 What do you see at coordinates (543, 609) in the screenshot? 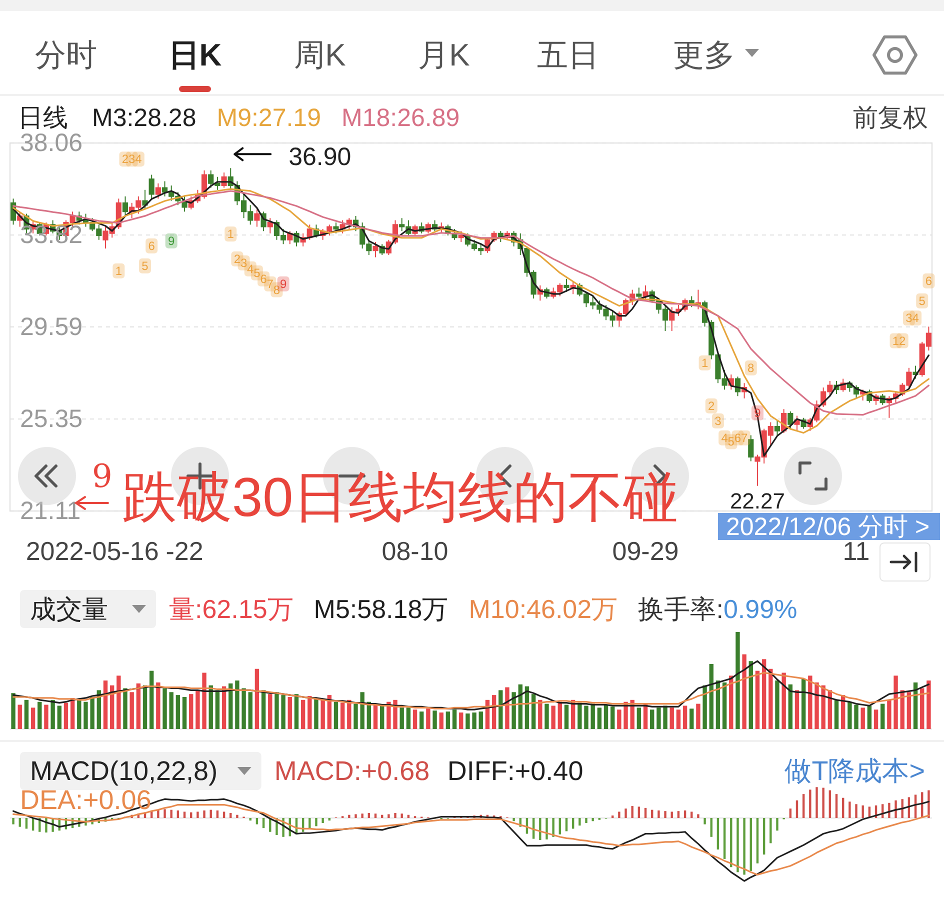
I see `text: M10:46.02万` at bounding box center [543, 609].